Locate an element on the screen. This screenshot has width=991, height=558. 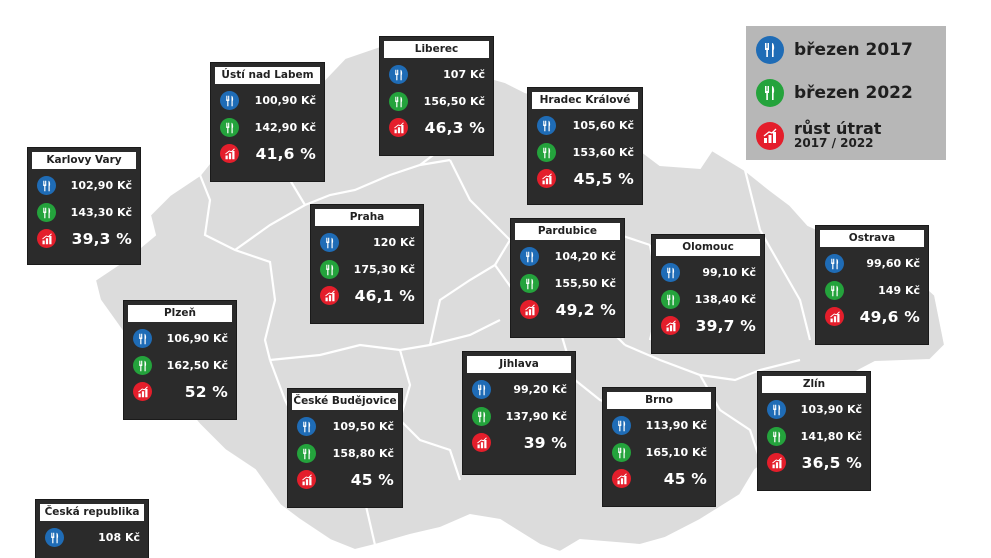
row-growth: 39,3 % is located at coordinates (84, 238).